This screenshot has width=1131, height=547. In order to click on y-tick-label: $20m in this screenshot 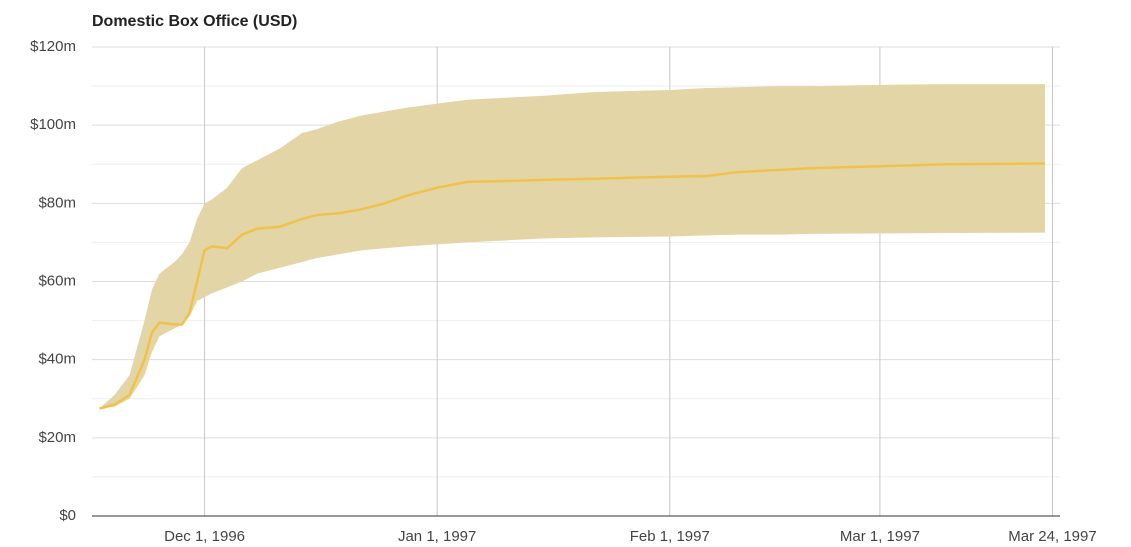, I will do `click(57, 437)`.